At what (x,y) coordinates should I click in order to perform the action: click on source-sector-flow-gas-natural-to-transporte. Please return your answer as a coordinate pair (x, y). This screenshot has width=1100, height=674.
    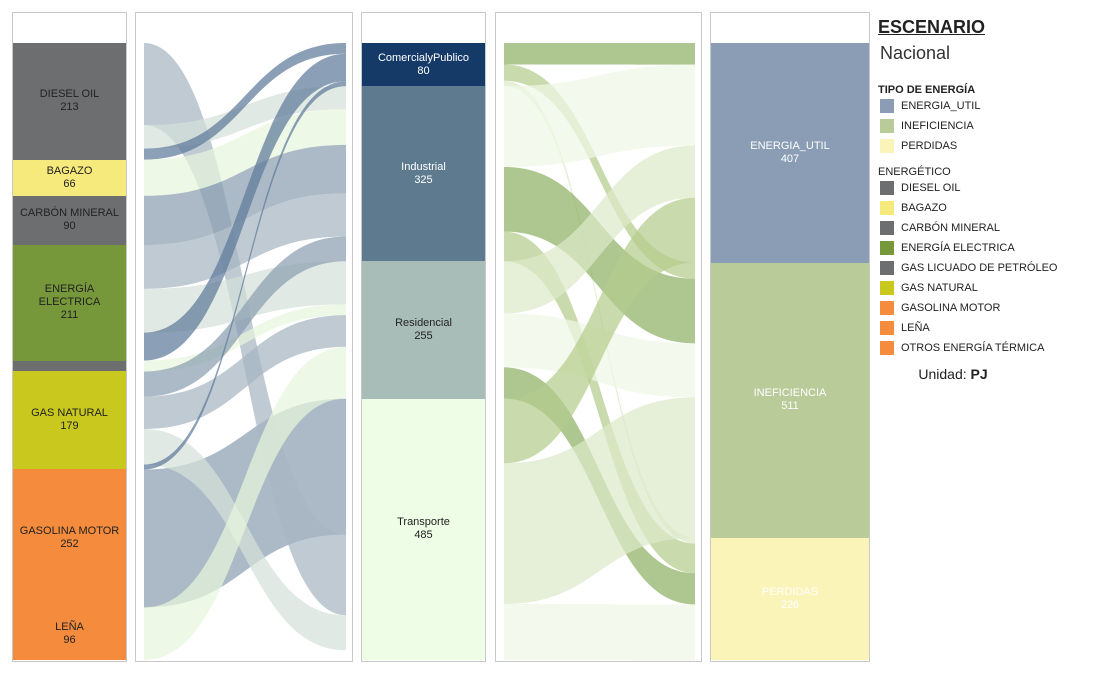
    Looking at the image, I should click on (245, 539).